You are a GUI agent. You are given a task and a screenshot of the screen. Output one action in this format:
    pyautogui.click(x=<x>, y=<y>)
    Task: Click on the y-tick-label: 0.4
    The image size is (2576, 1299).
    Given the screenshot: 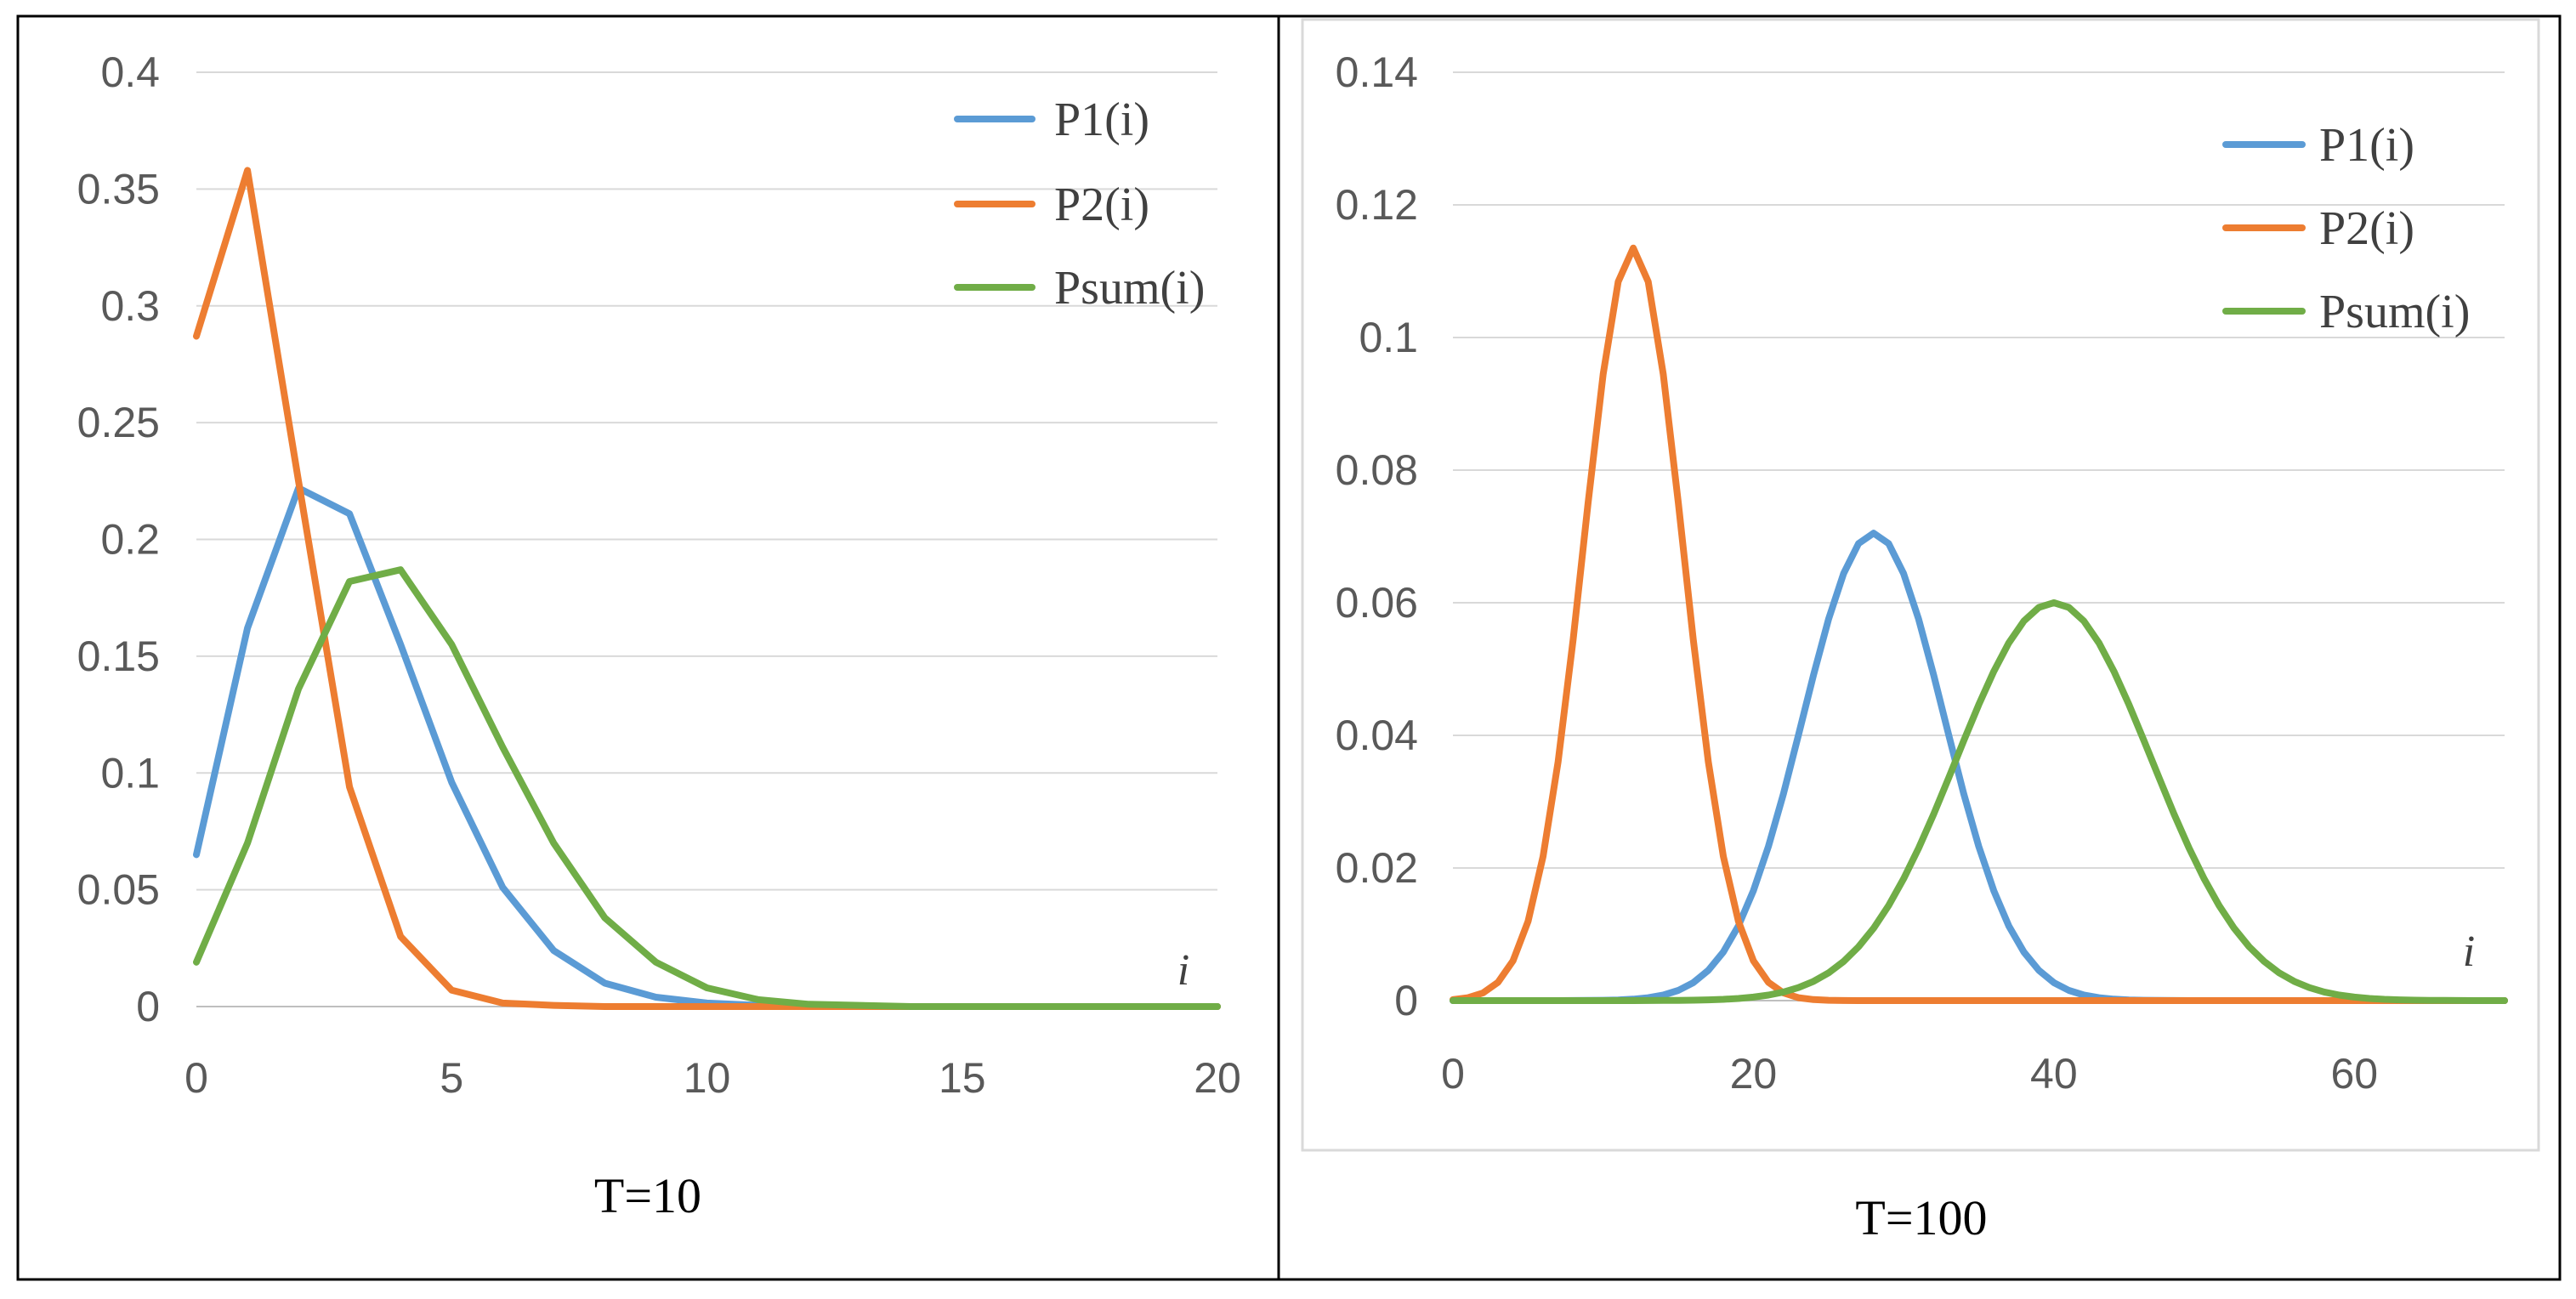 What is the action you would take?
    pyautogui.click(x=130, y=72)
    